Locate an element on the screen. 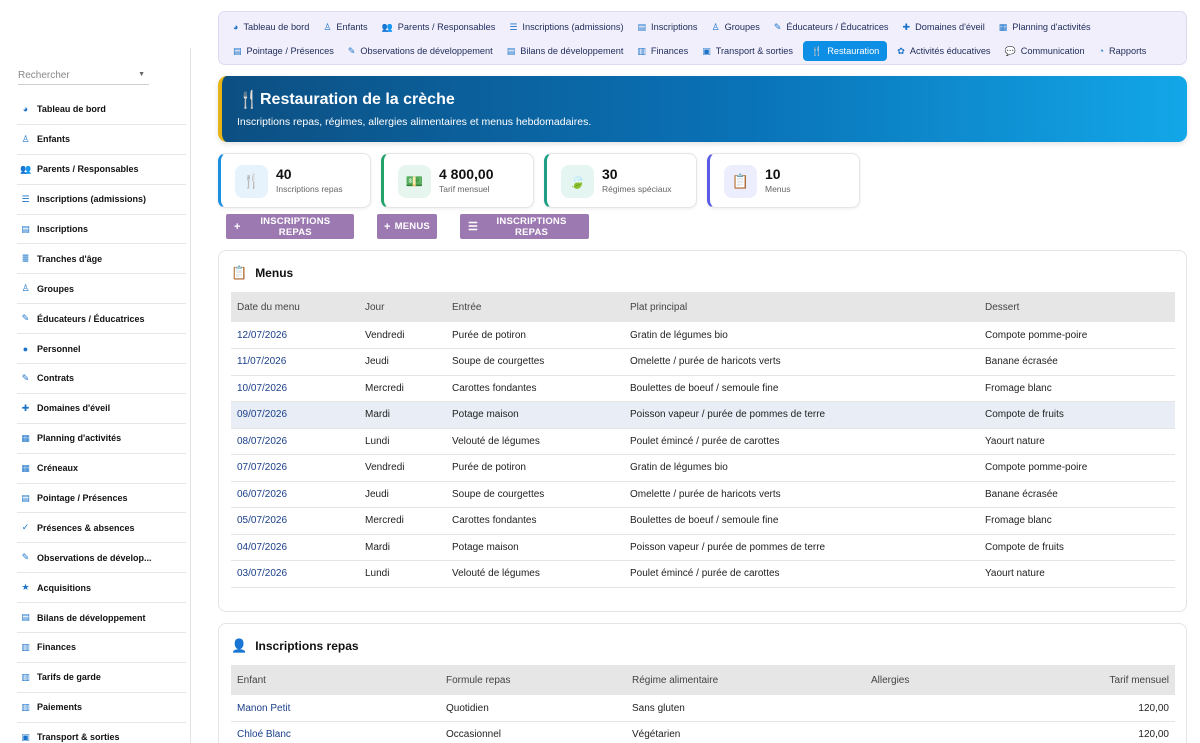  sidebar-item-tarifs-de-garde: ▥ Tarifs de garde is located at coordinates (101, 678).